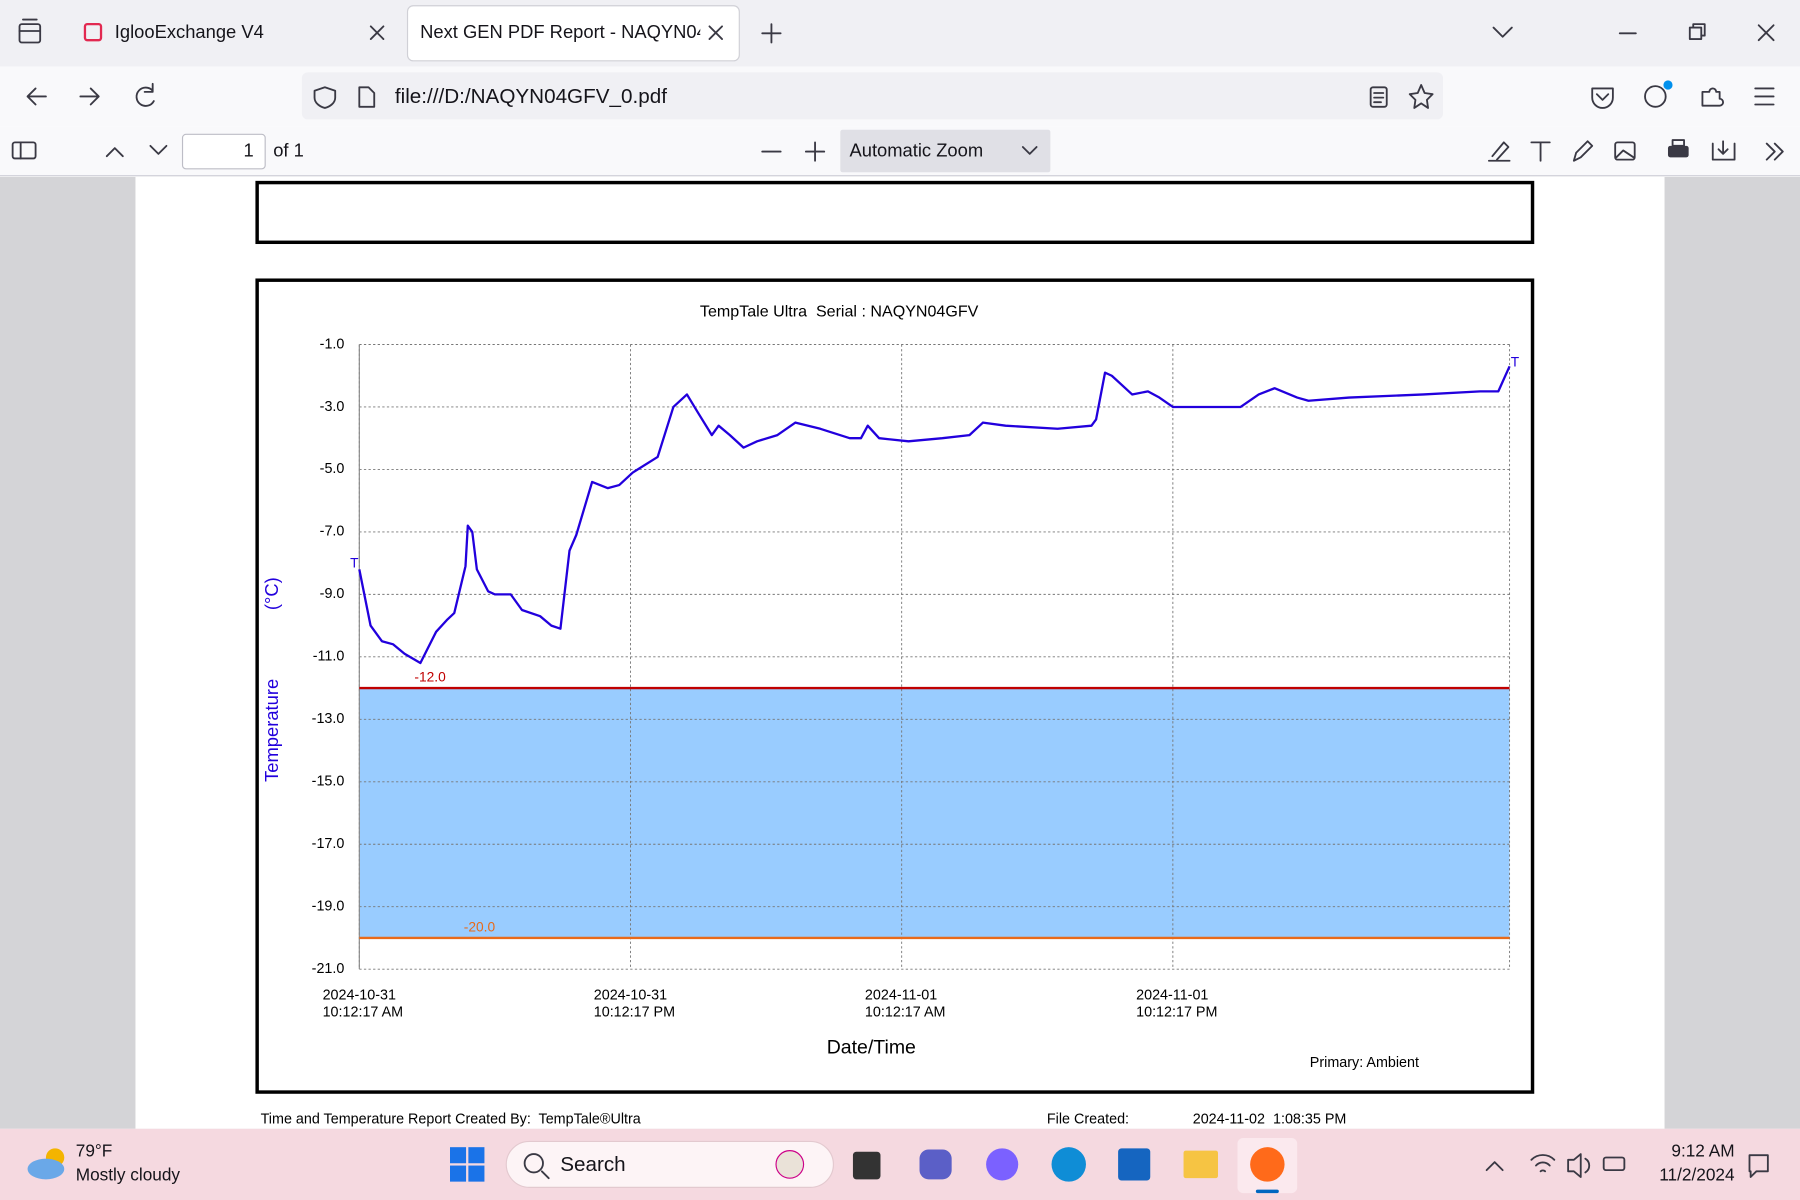  Describe the element at coordinates (531, 96) in the screenshot. I see `url: file:///D:/NAQYN04GFV_0.pdf` at that location.